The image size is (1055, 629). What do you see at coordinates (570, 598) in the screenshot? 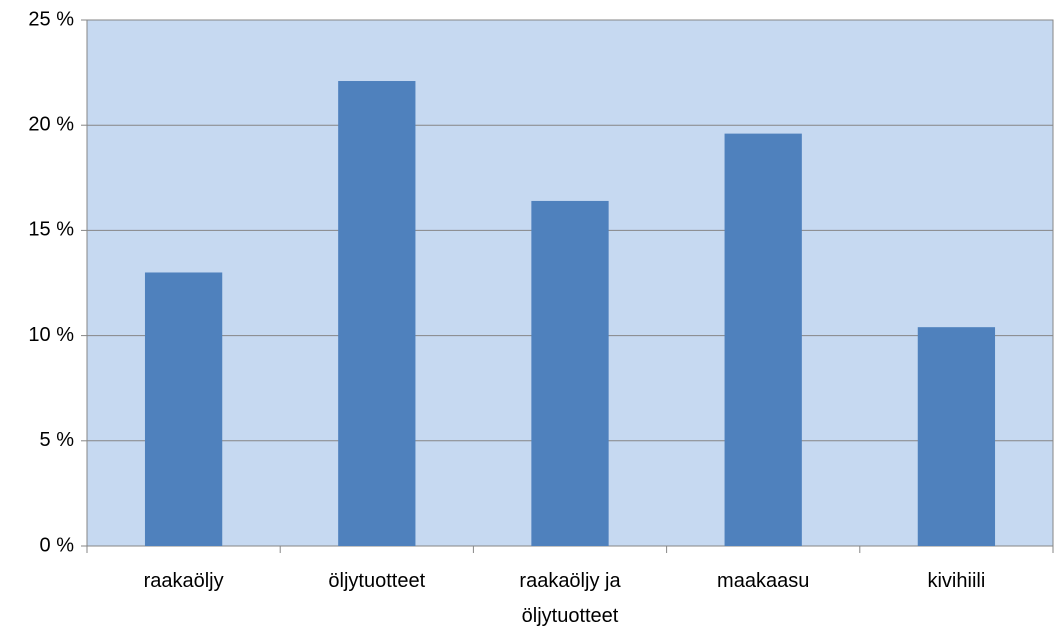
I see `x-tick-label: raakaöljy ja öljytuotteet` at bounding box center [570, 598].